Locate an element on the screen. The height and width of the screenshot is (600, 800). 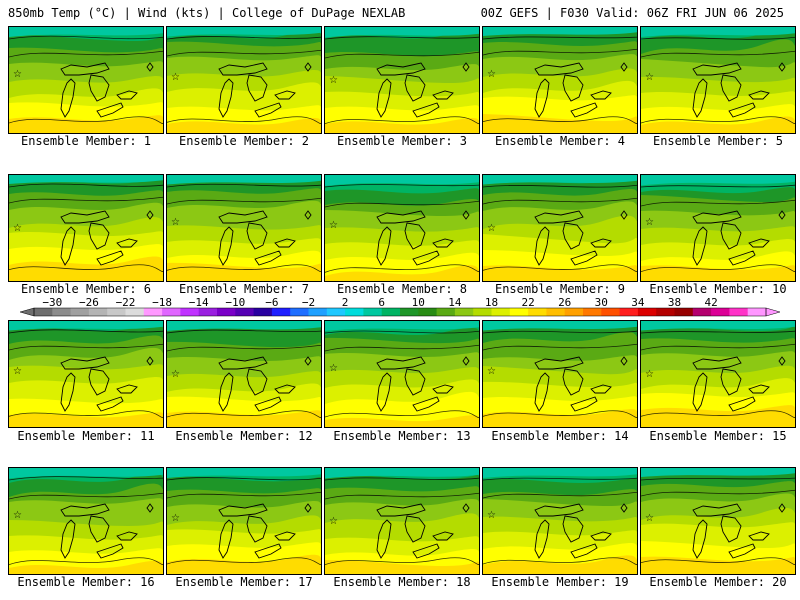
colorbar-tick-label: 42 is located at coordinates (710, 303).